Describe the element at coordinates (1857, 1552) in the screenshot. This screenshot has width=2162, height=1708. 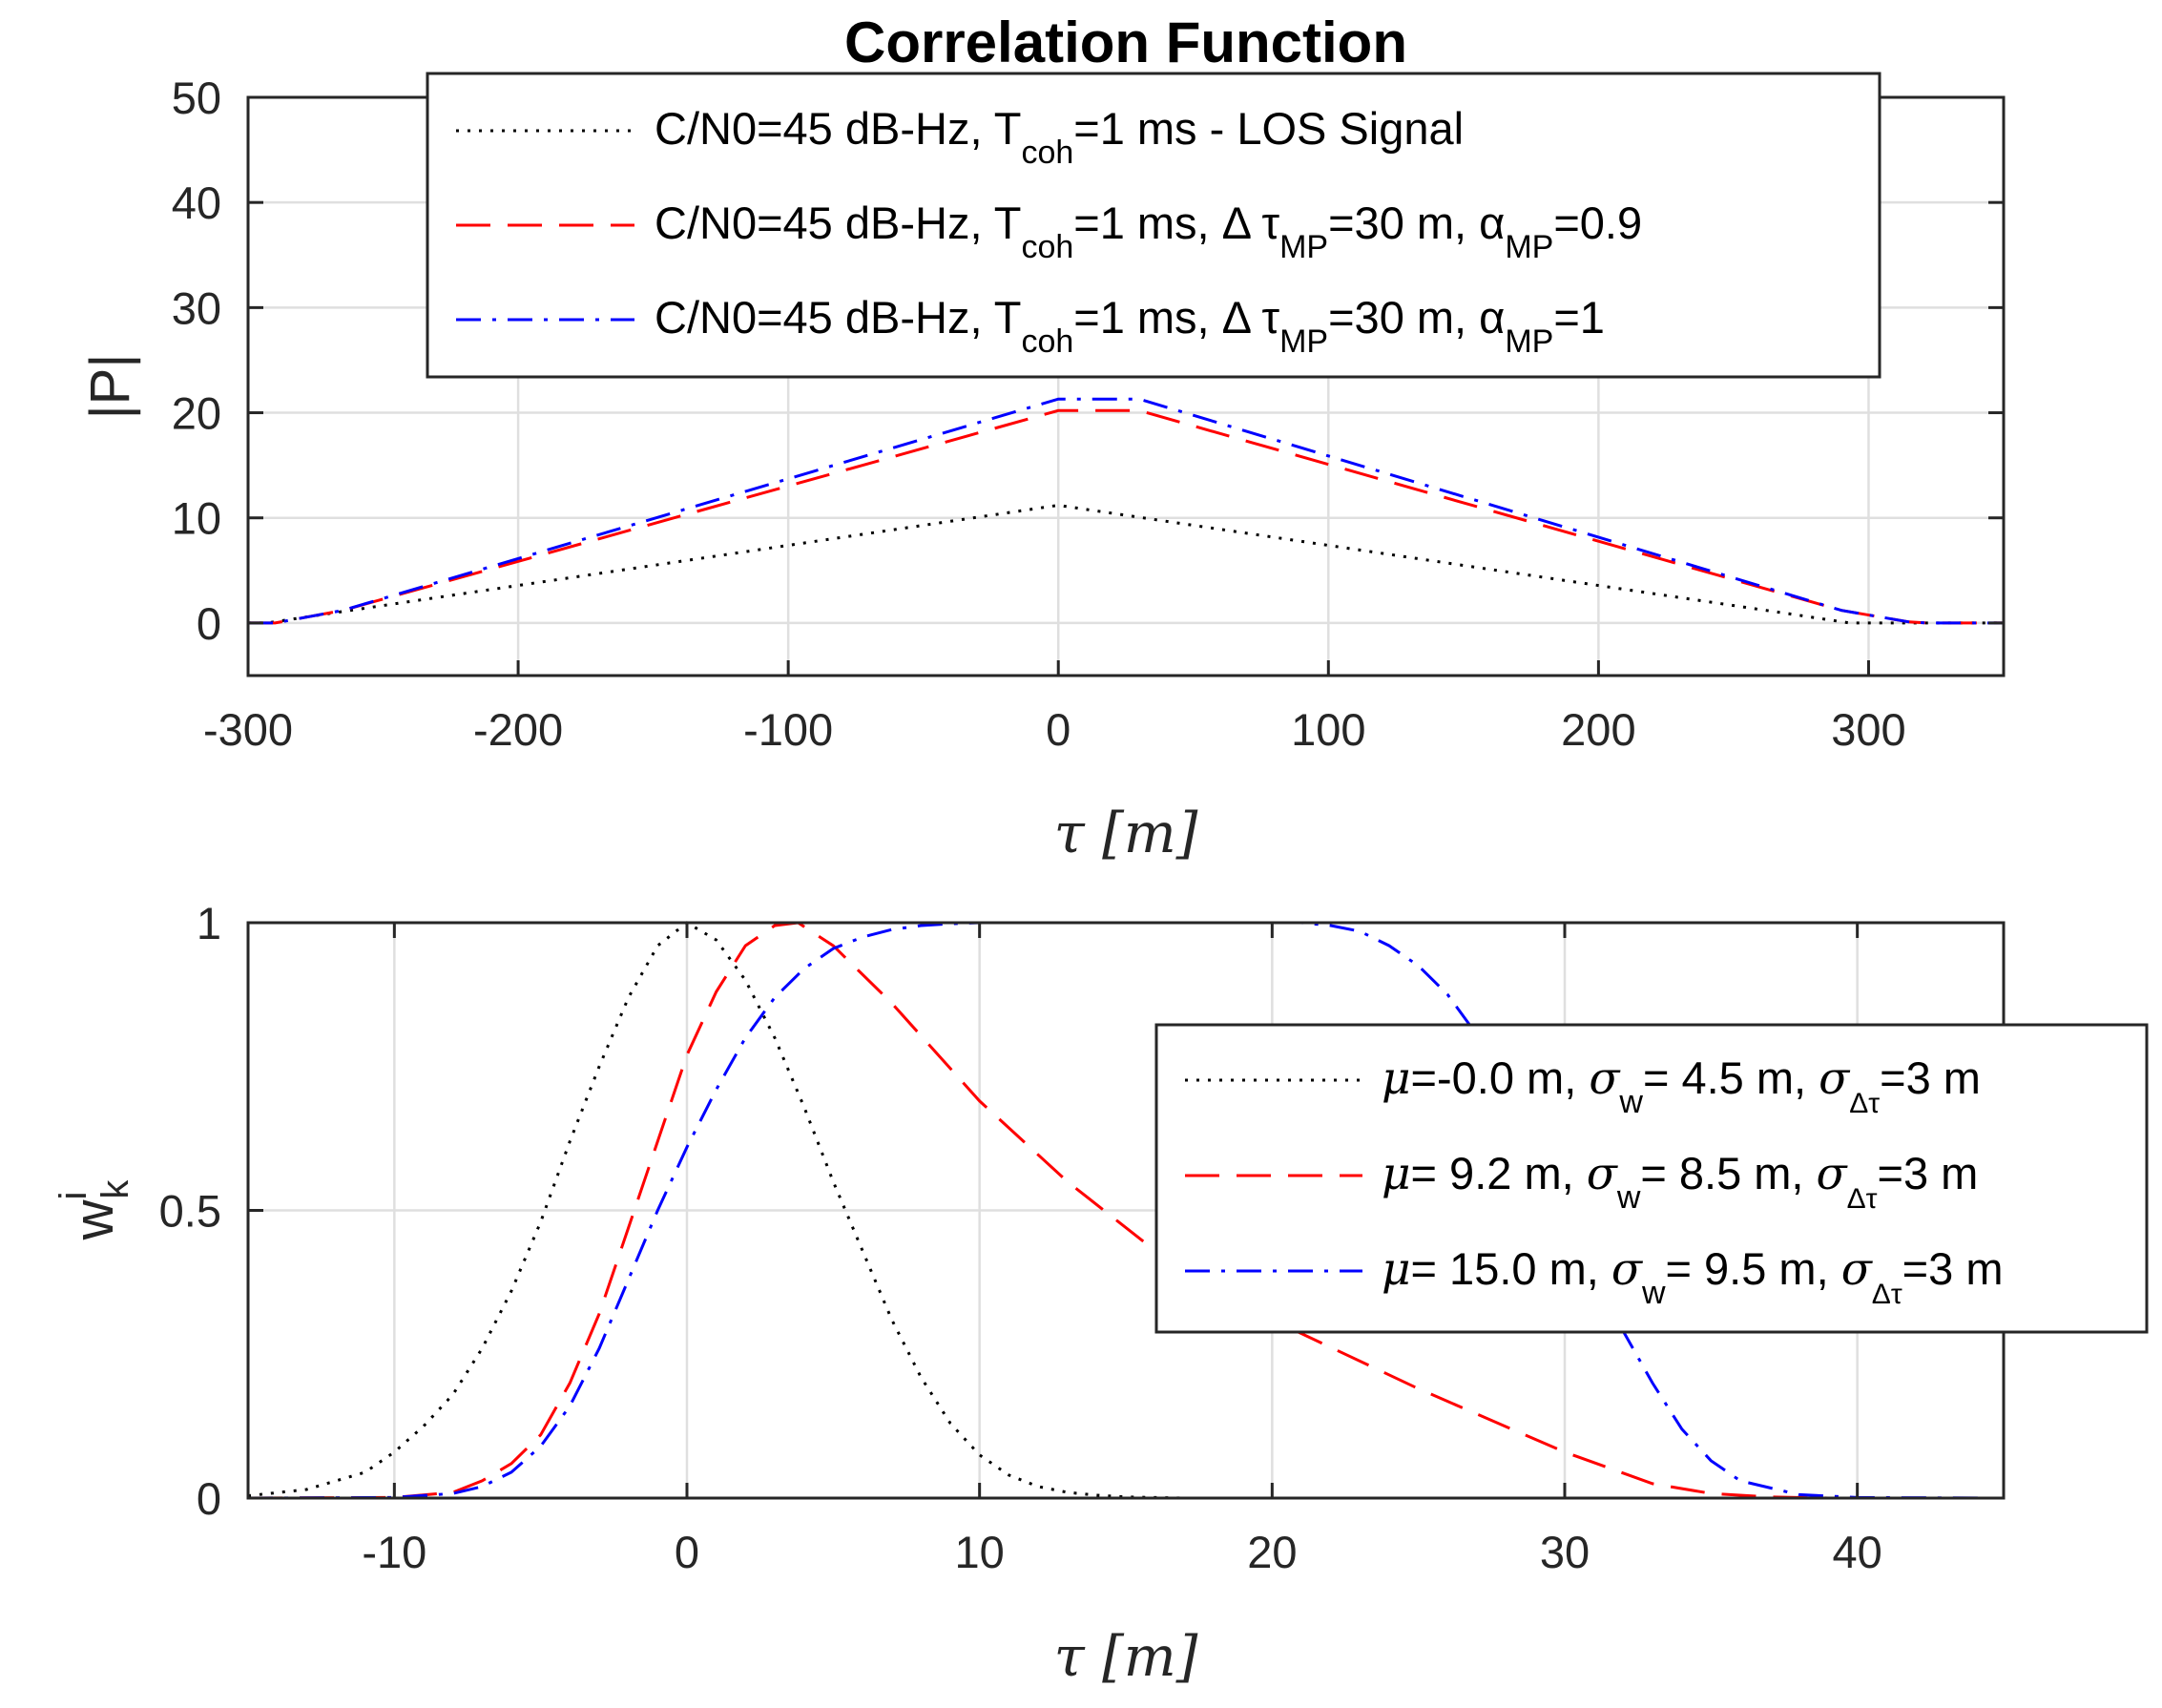
I see `x-tick-label: 40` at that location.